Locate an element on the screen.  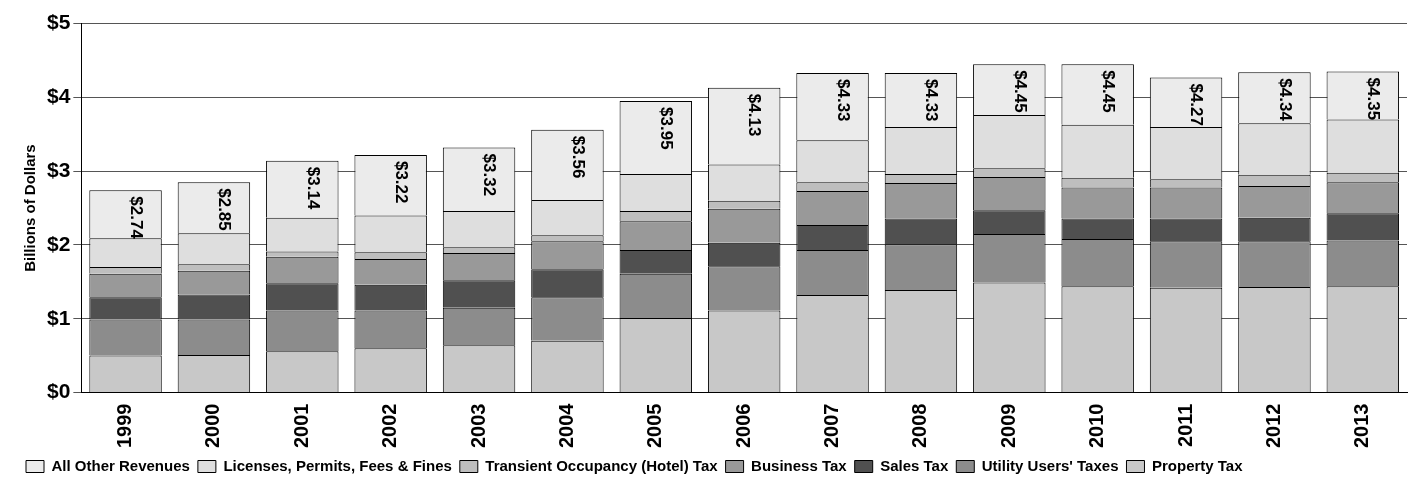
legend-label: Utility Users' Taxes is located at coordinates (1050, 465).